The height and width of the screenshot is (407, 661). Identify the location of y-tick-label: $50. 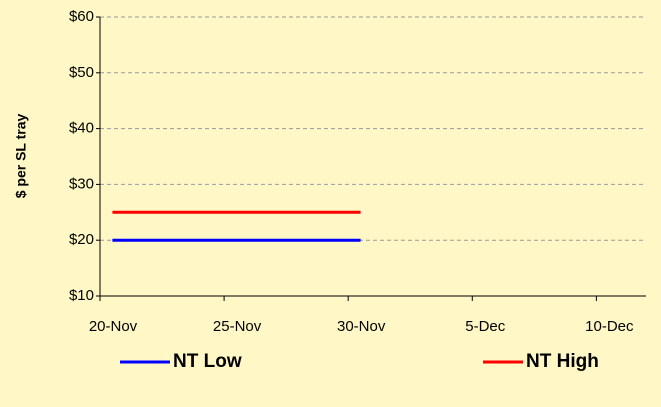
(81, 72).